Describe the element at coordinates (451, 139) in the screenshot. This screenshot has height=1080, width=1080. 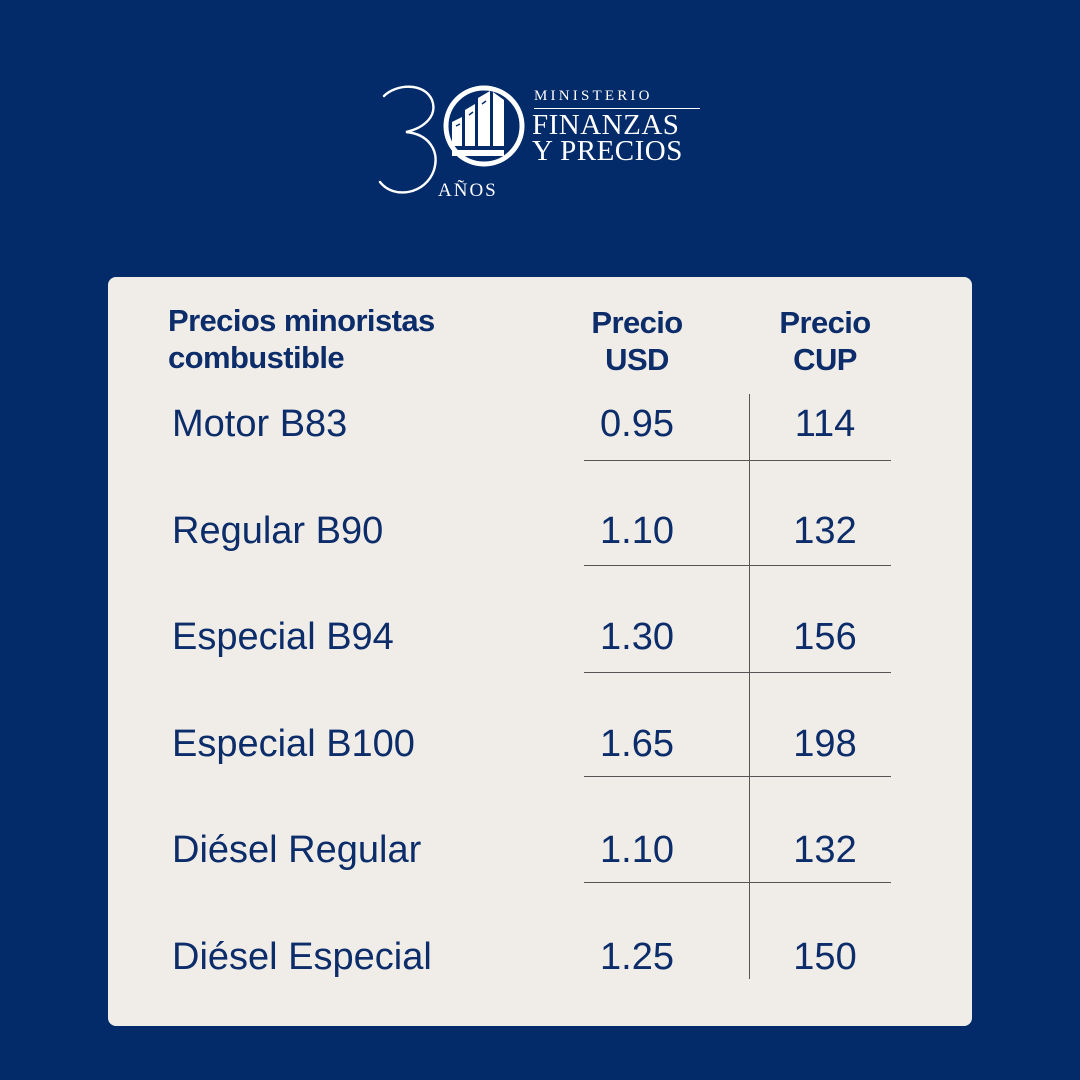
I see `thirty-years-emblem-icon` at that location.